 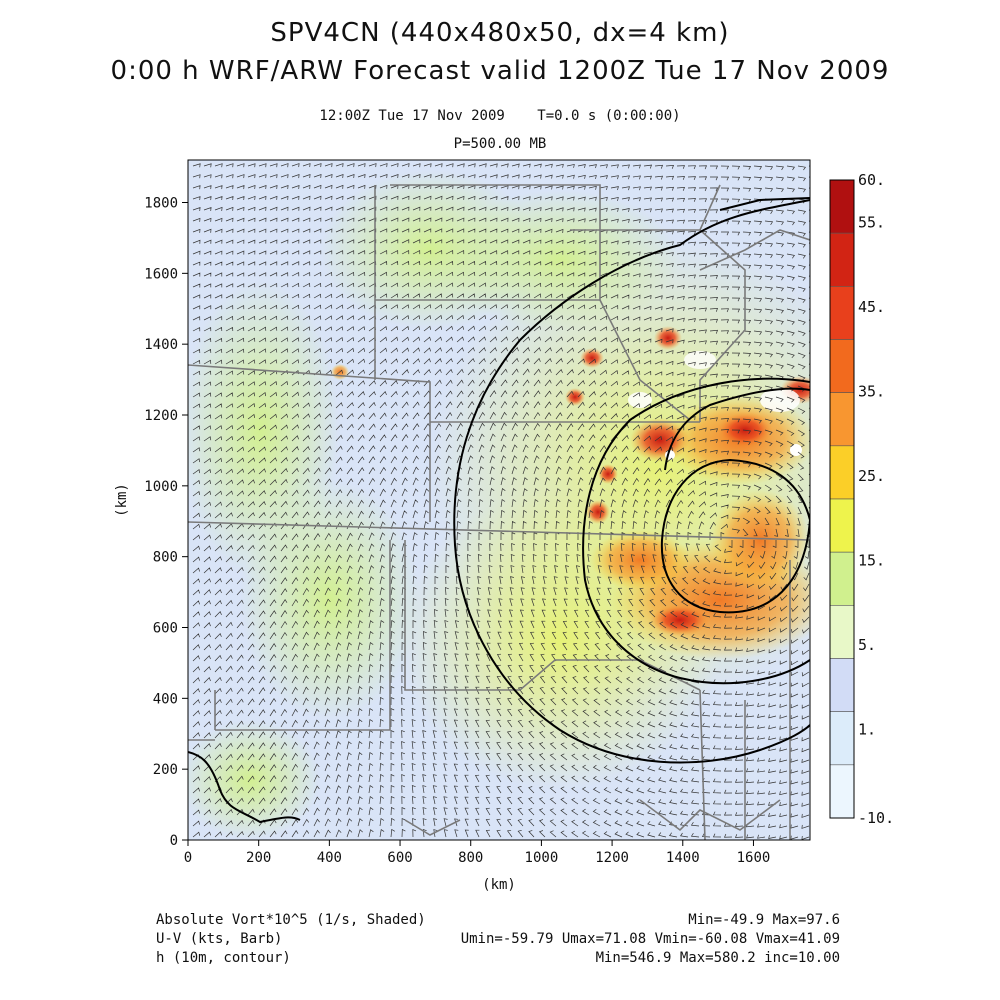 I want to click on y-tick-label: 400, so click(x=165, y=699).